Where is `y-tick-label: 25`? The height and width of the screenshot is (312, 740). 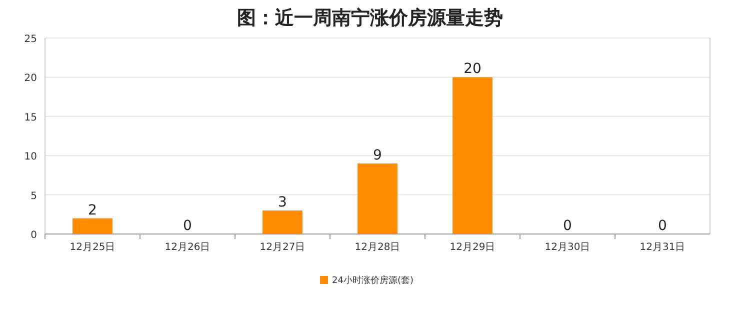 y-tick-label: 25 is located at coordinates (30, 39).